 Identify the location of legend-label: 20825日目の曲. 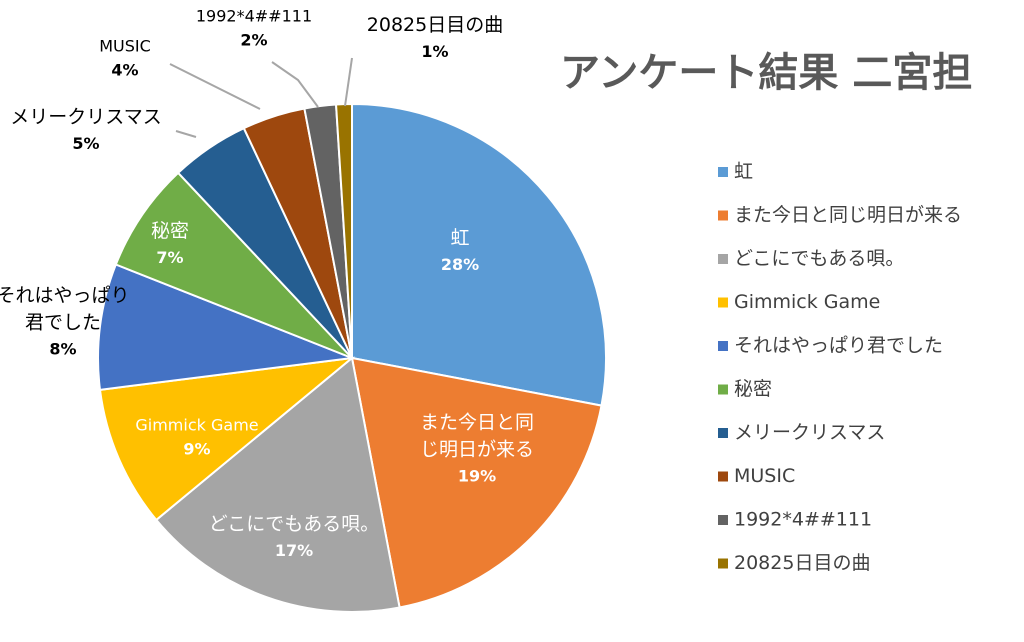
(802, 563).